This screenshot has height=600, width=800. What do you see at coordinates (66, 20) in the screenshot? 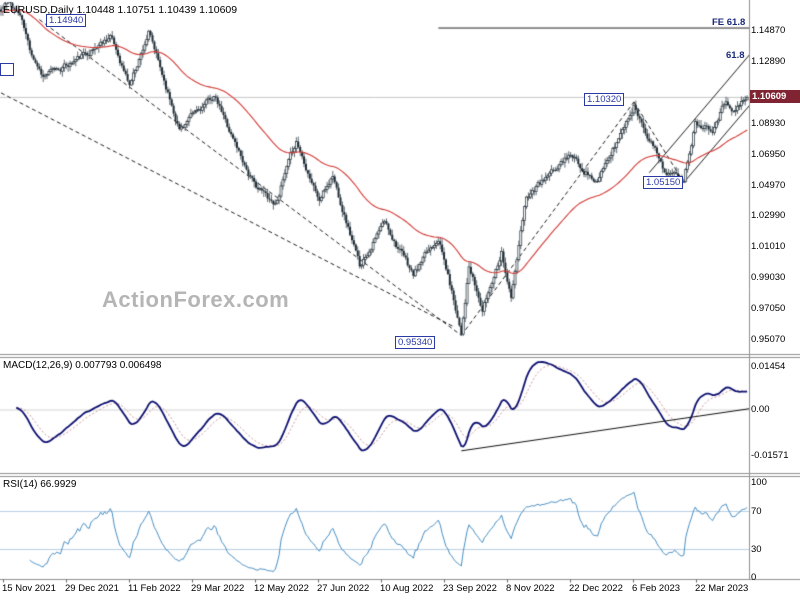
I see `swing-high-feb2022-label: 1.14940` at bounding box center [66, 20].